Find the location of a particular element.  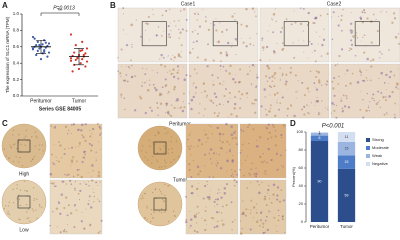

core-label: Peritumor is located at coordinates (180, 124).